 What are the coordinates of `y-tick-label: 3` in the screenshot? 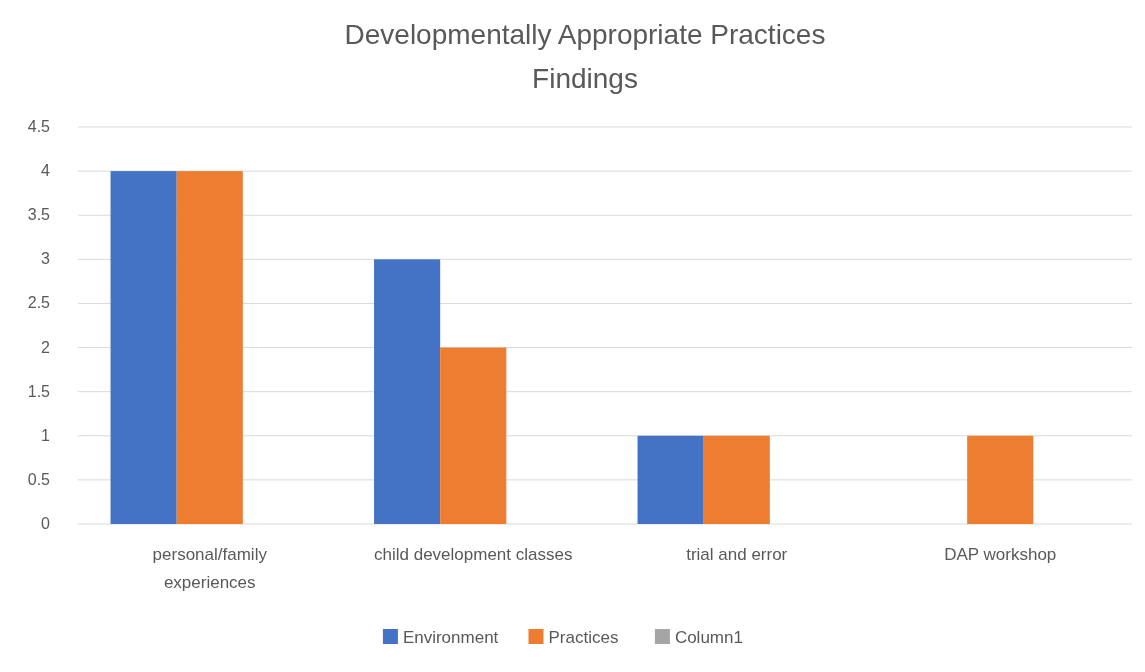 It's located at (46, 259).